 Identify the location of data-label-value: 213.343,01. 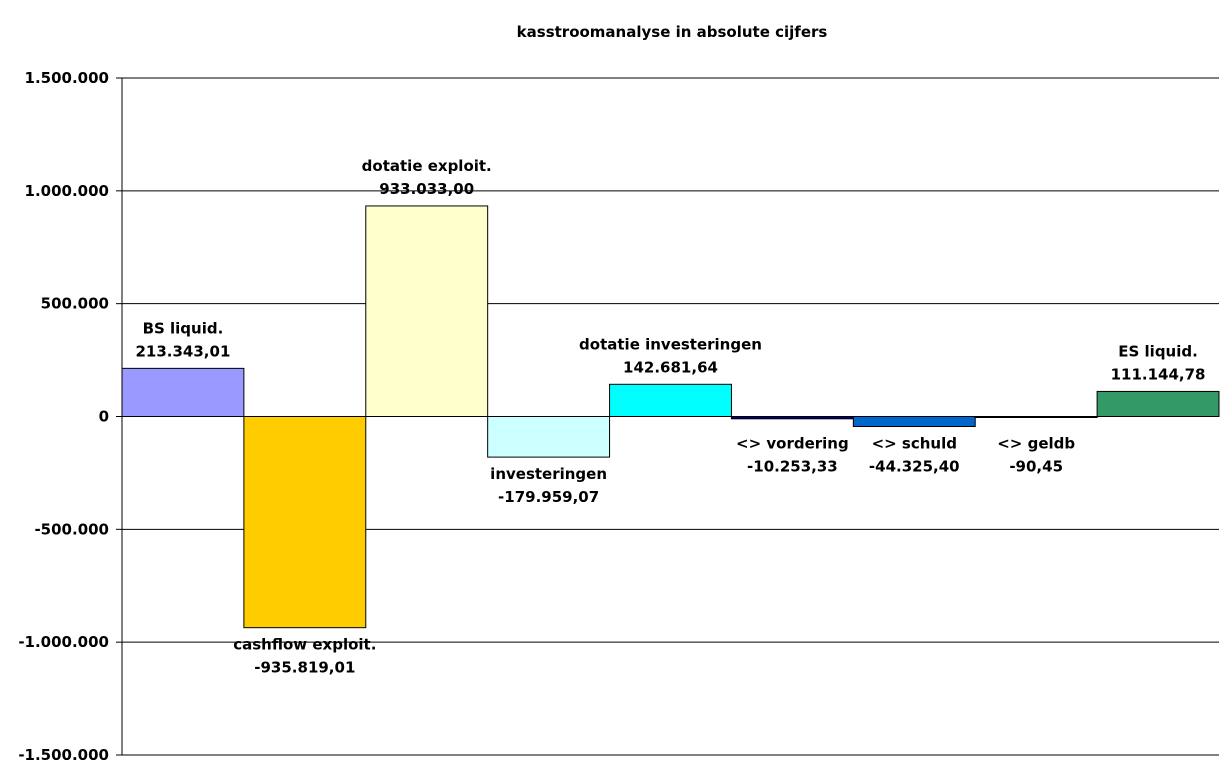
(182, 351).